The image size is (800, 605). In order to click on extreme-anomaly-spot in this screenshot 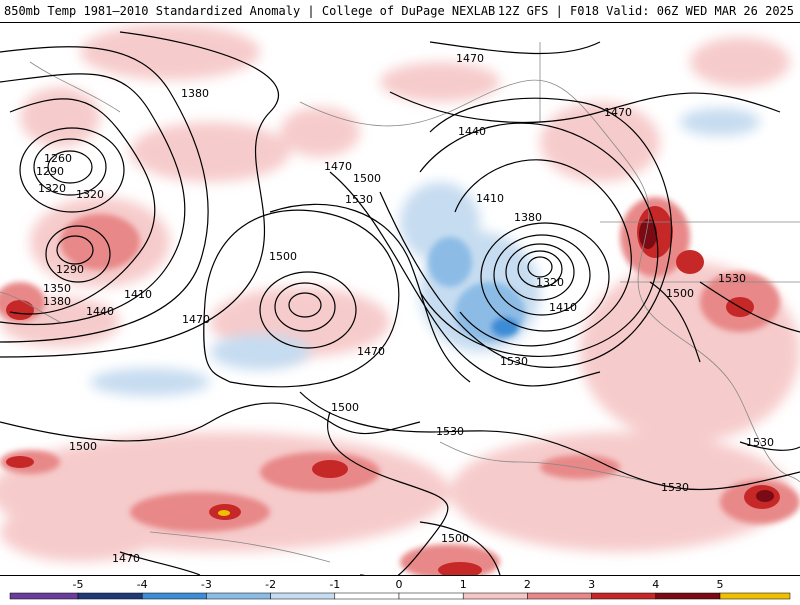, I will do `click(224, 513)`.